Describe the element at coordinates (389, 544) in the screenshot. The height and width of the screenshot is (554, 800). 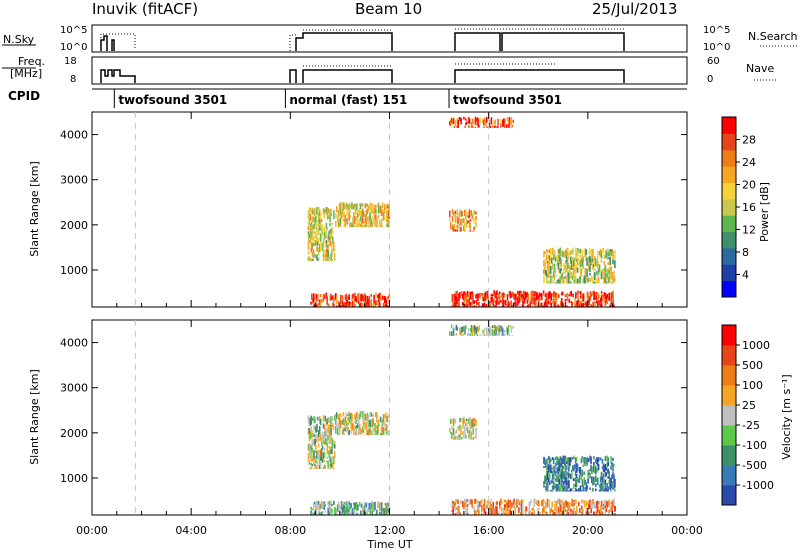
I see `x-axis-label: Time UT` at that location.